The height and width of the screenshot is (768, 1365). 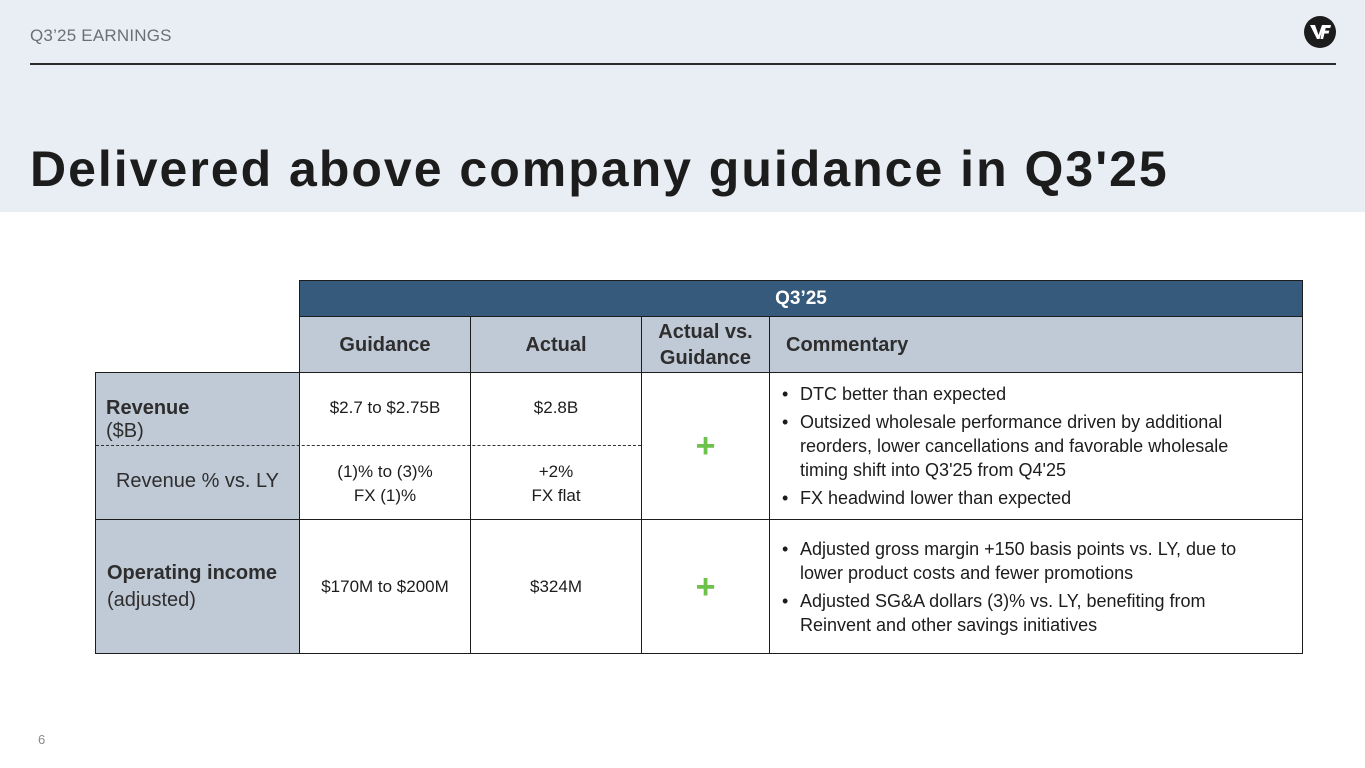 What do you see at coordinates (556, 471) in the screenshot?
I see `revenue-pct-actual-line1: +2%` at bounding box center [556, 471].